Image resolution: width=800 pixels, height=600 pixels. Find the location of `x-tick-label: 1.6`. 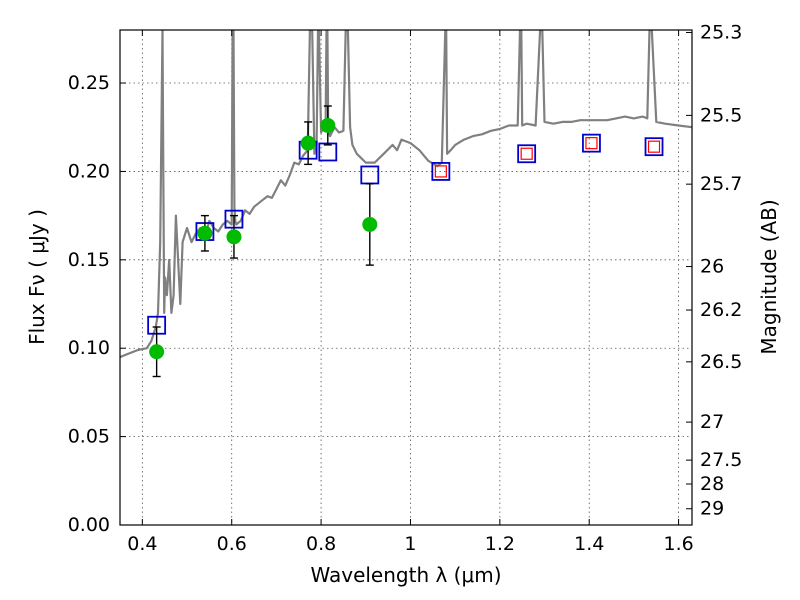

x-tick-label: 1.6 is located at coordinates (678, 544).